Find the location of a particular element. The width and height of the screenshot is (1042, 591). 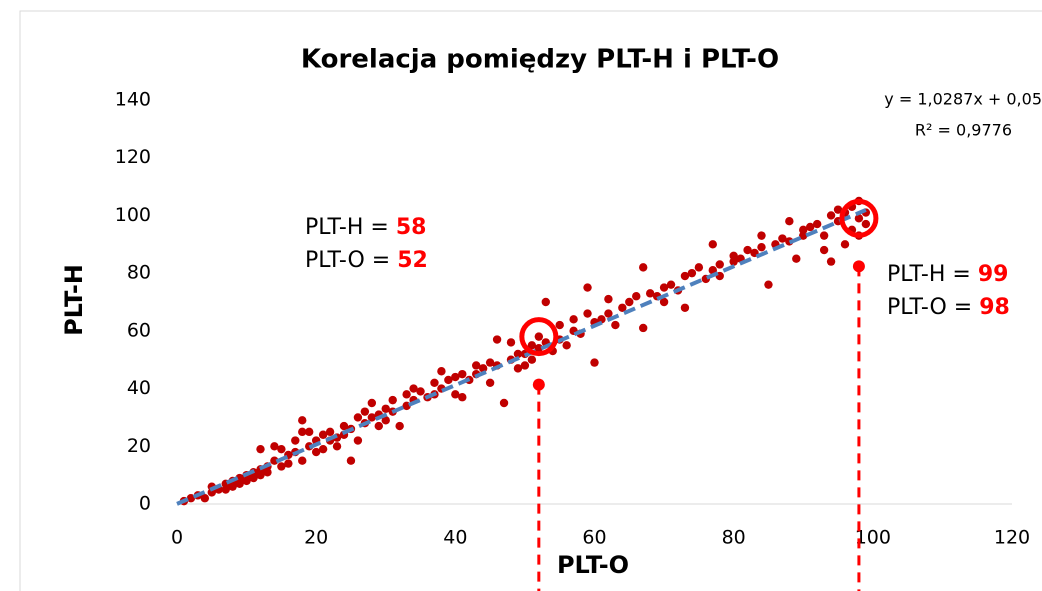

y-axis-title: PLT-H is located at coordinates (74, 300).